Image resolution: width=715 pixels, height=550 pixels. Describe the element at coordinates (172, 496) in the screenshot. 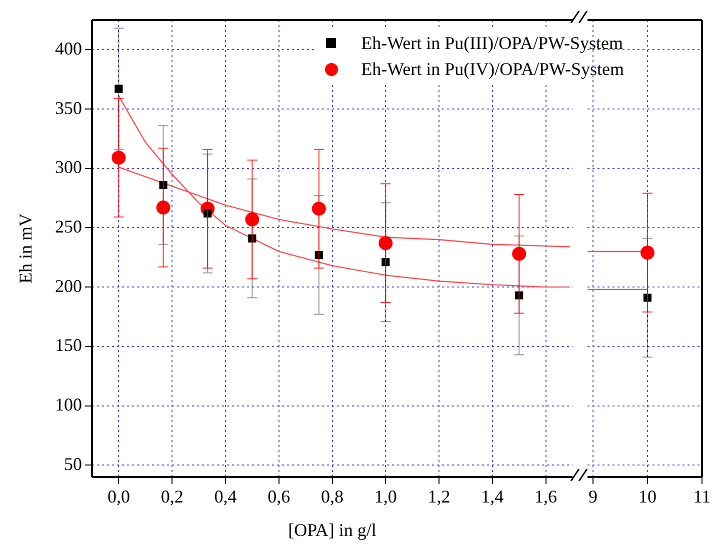

I see `x-tick-label: 0,2` at that location.